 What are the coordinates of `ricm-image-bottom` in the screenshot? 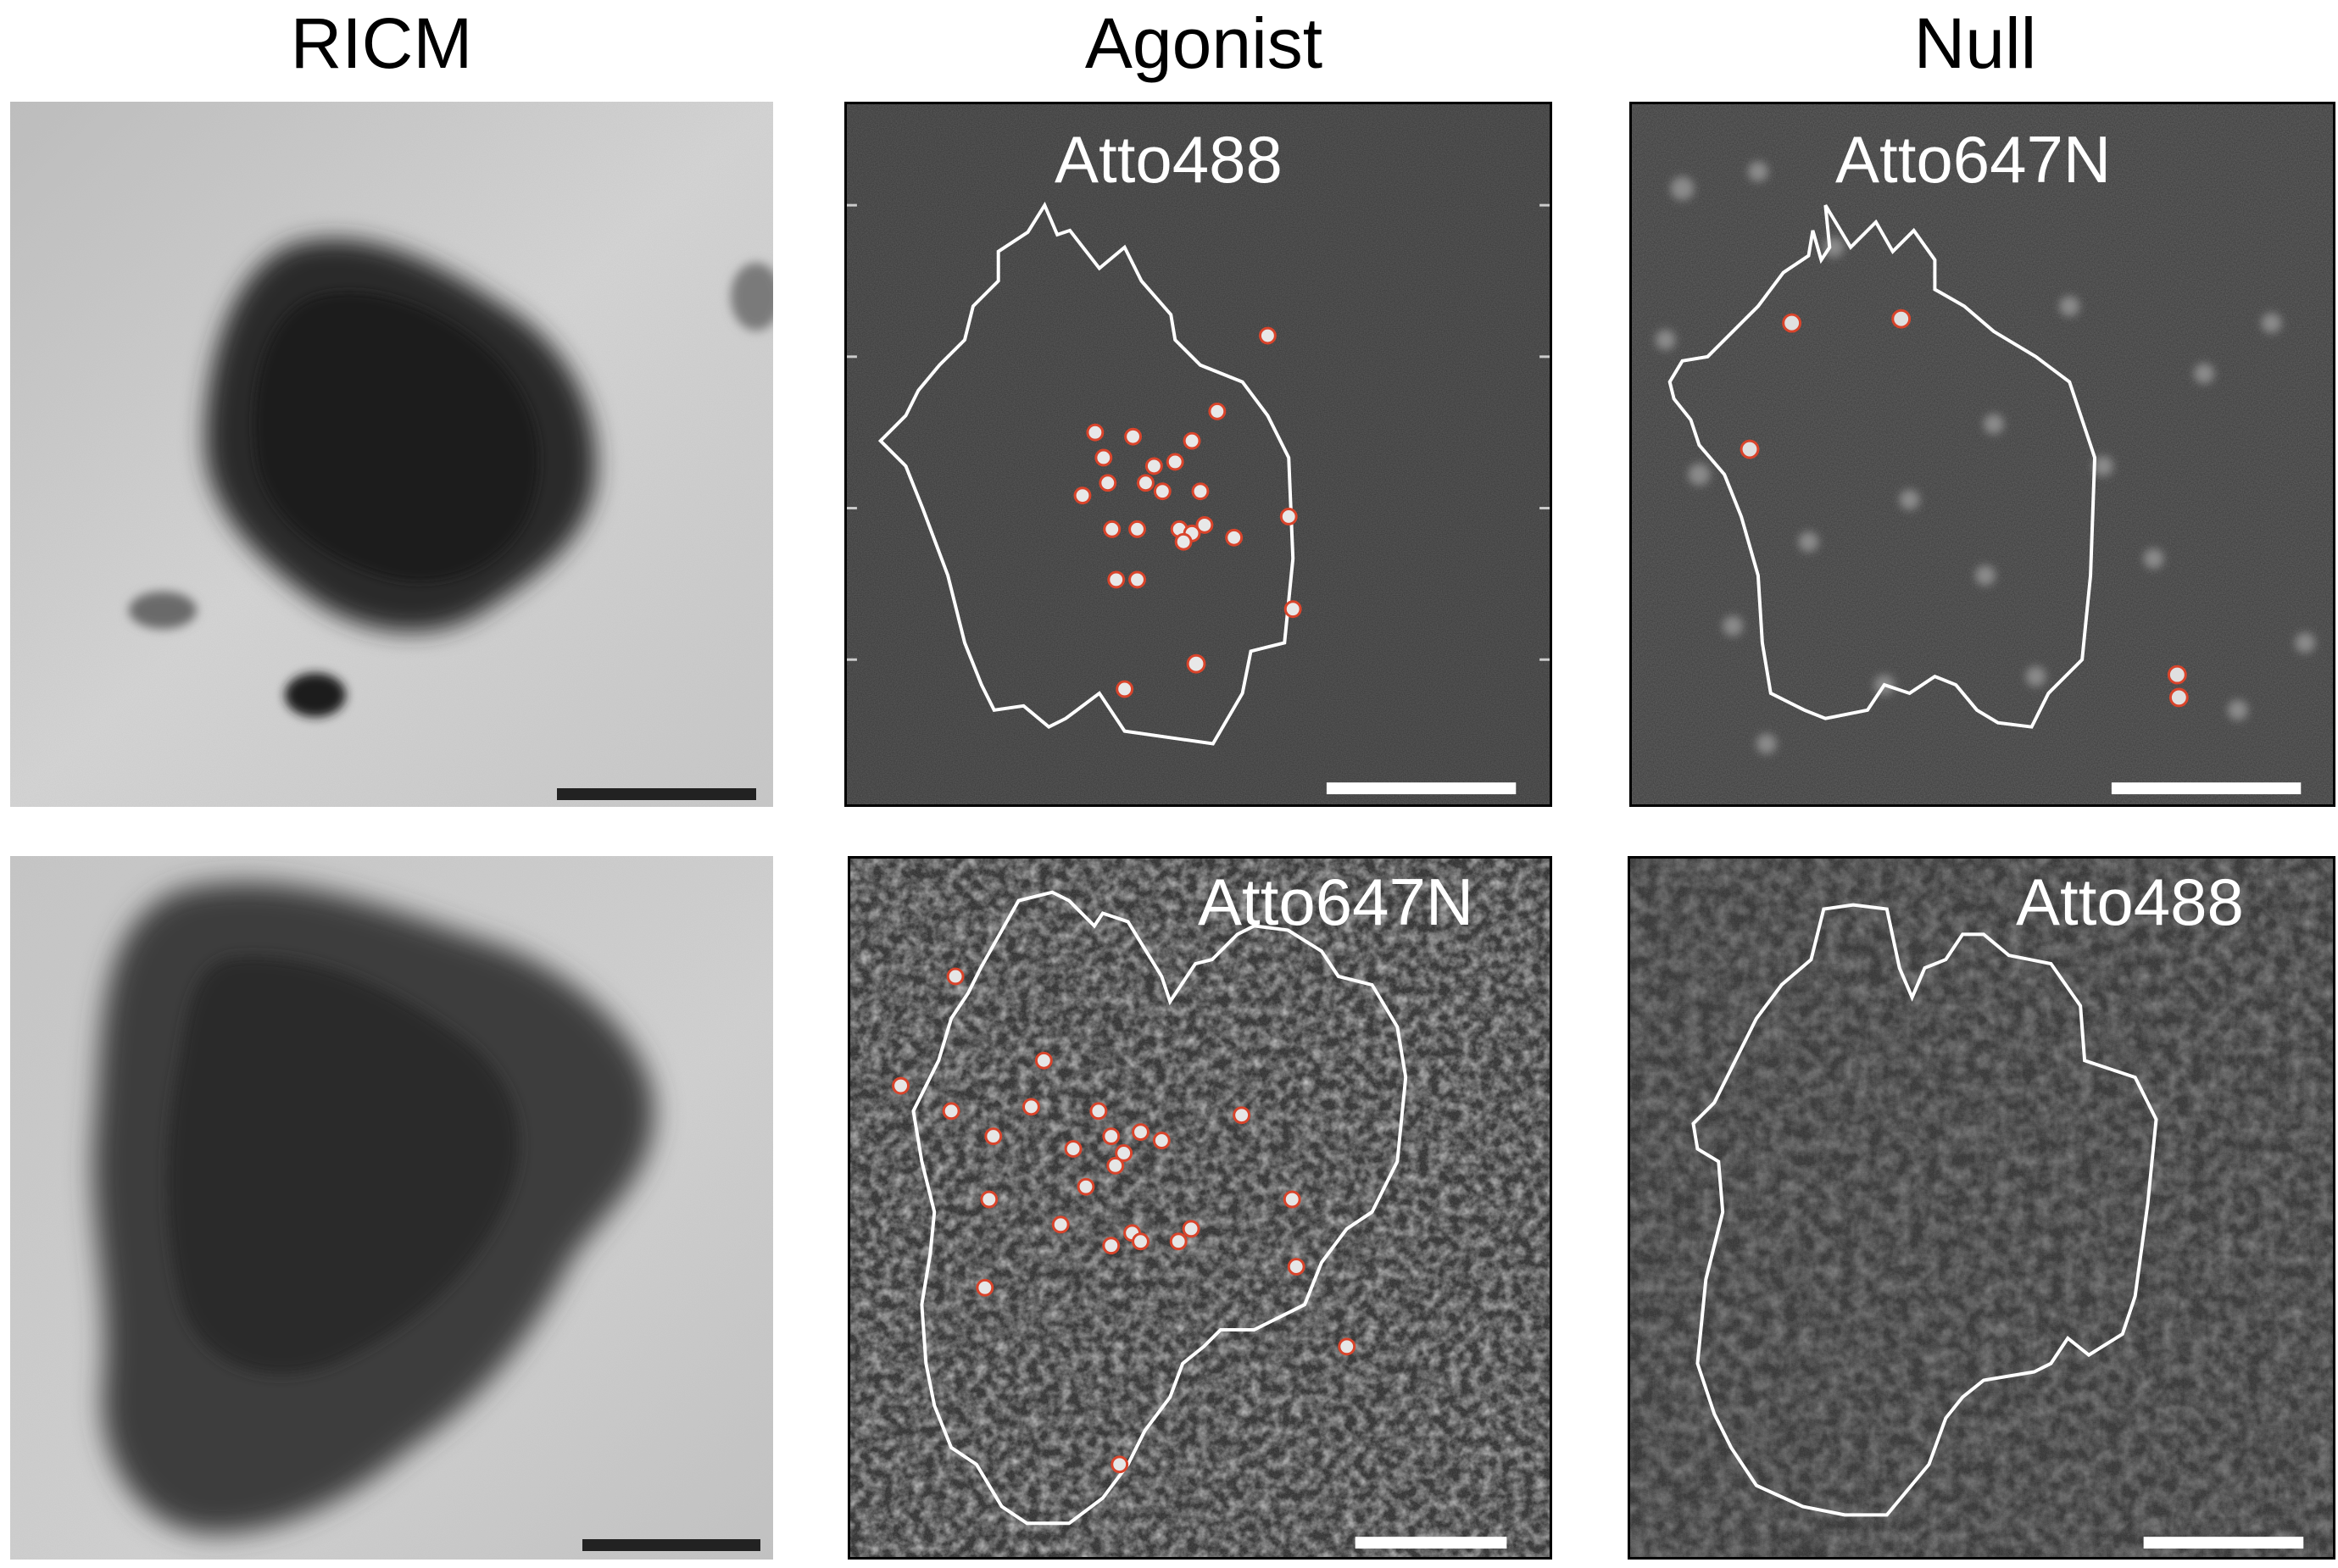 It's located at (391, 1208).